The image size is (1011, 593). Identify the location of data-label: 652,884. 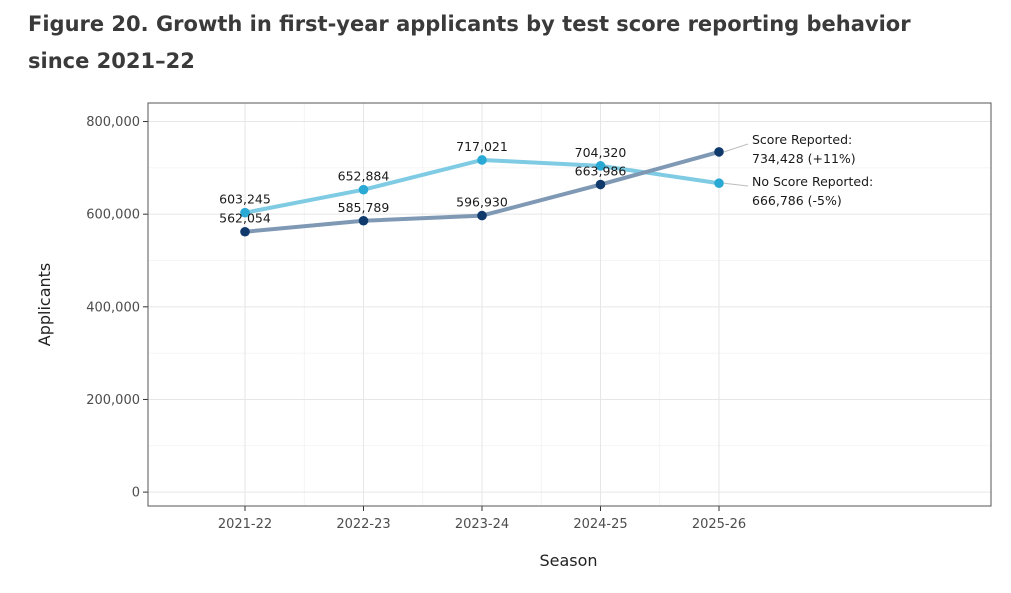
(364, 176).